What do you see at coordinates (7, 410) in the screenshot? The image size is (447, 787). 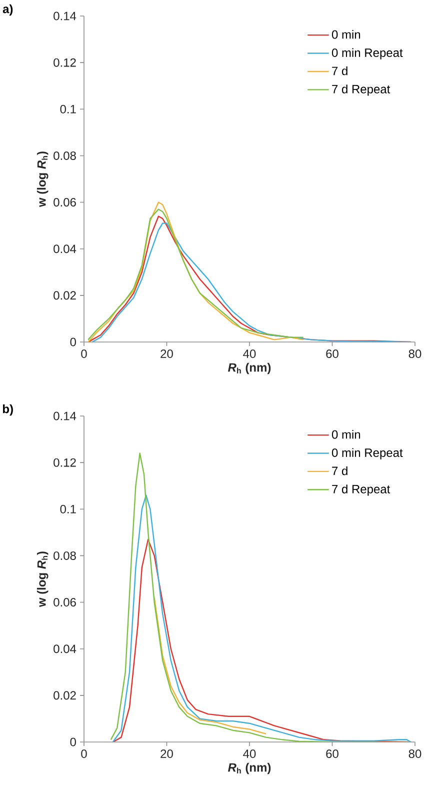 I see `chart-title: b)` at bounding box center [7, 410].